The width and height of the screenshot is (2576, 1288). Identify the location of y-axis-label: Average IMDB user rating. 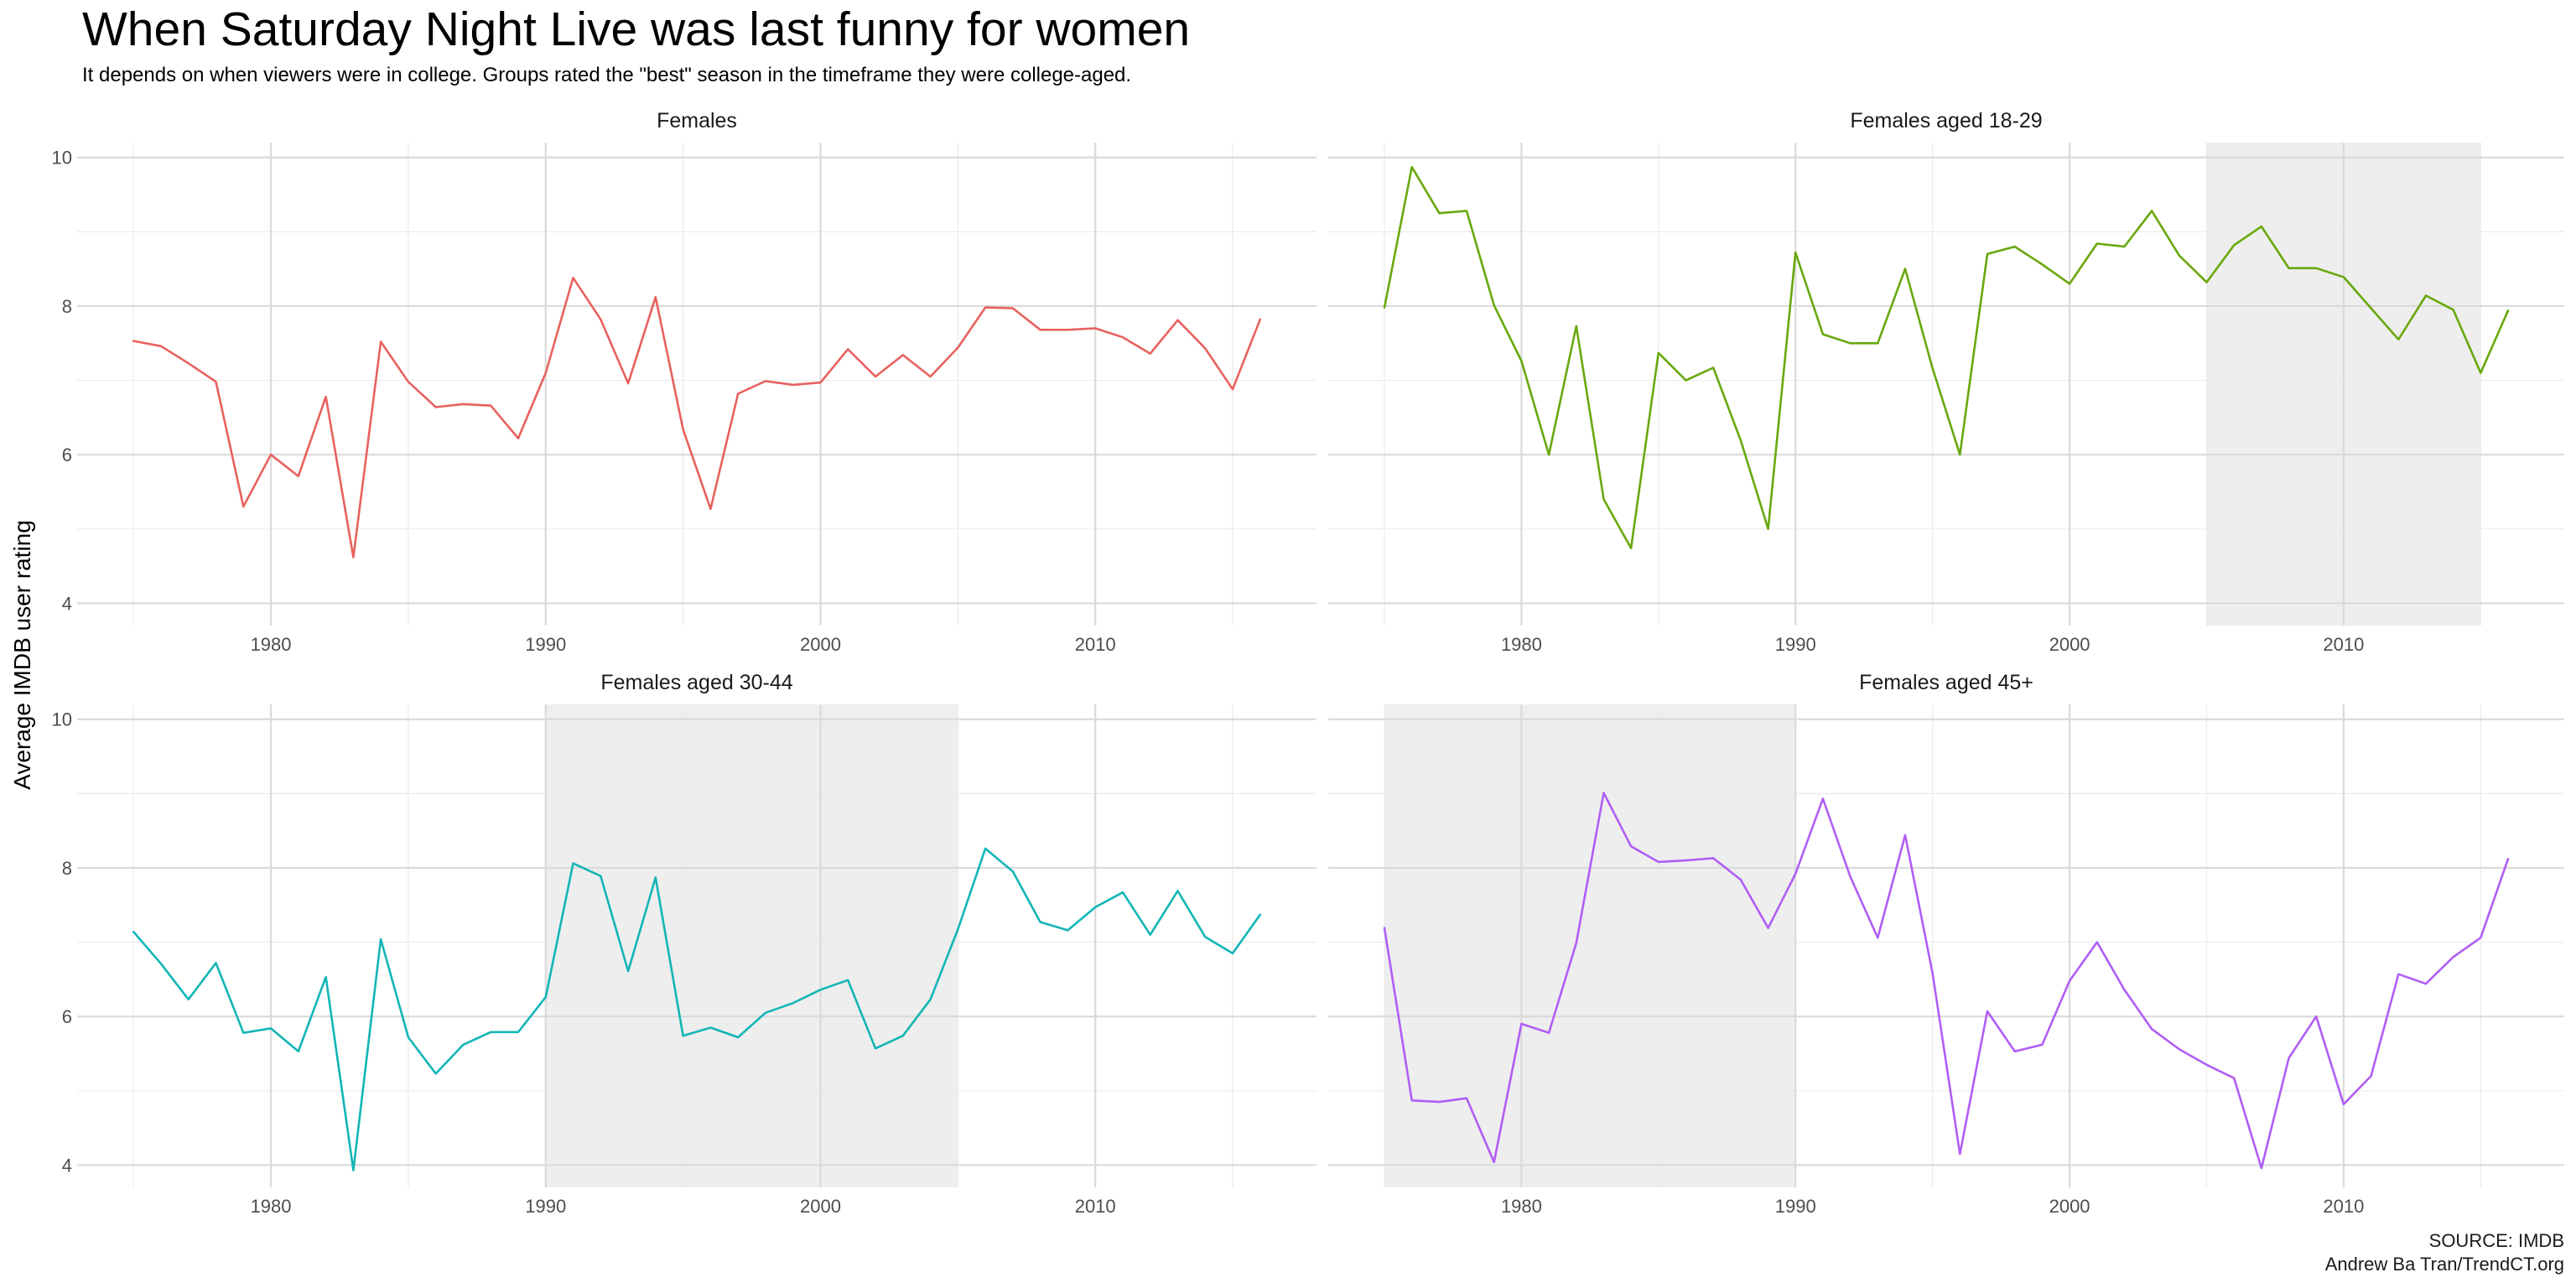
(22, 655).